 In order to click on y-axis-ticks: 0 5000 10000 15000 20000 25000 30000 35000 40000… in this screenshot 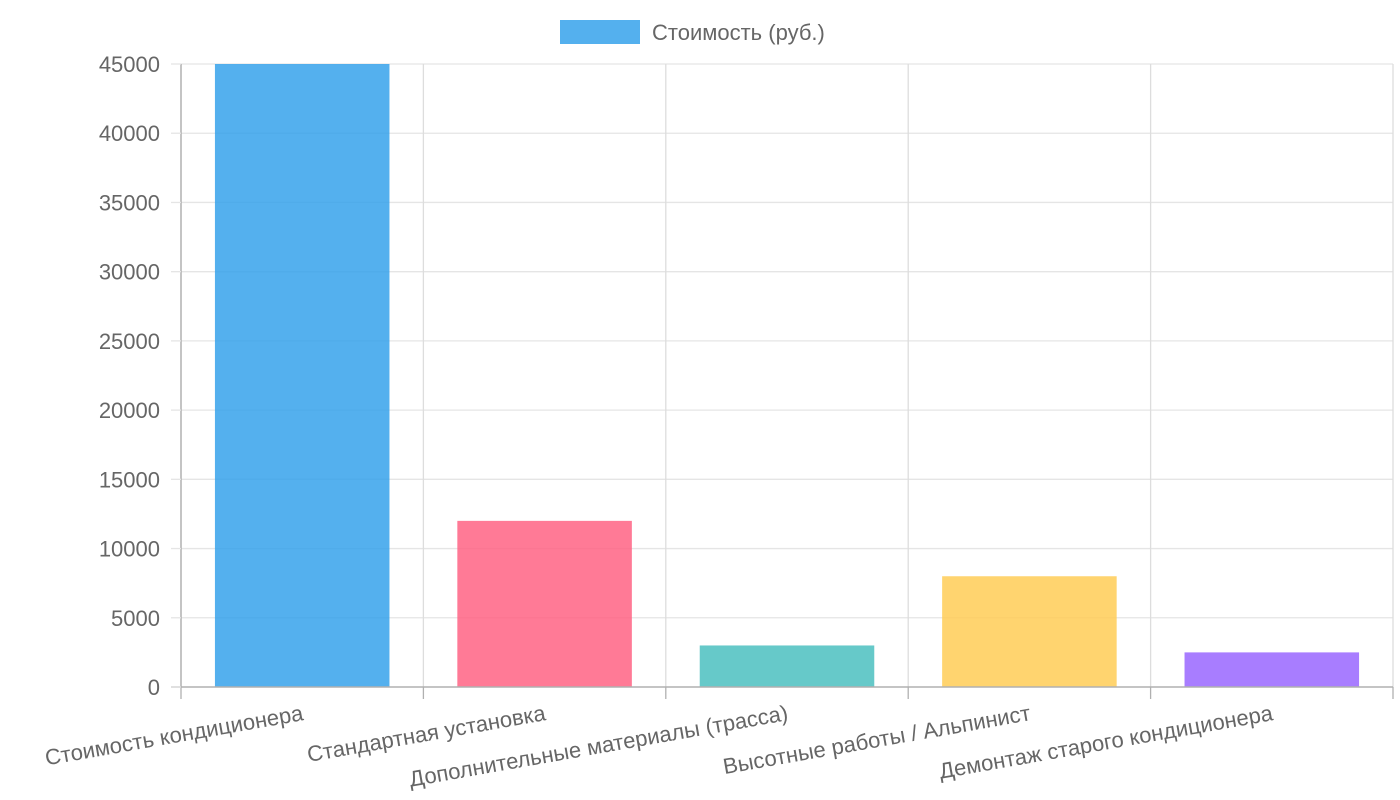, I will do `click(140, 376)`.